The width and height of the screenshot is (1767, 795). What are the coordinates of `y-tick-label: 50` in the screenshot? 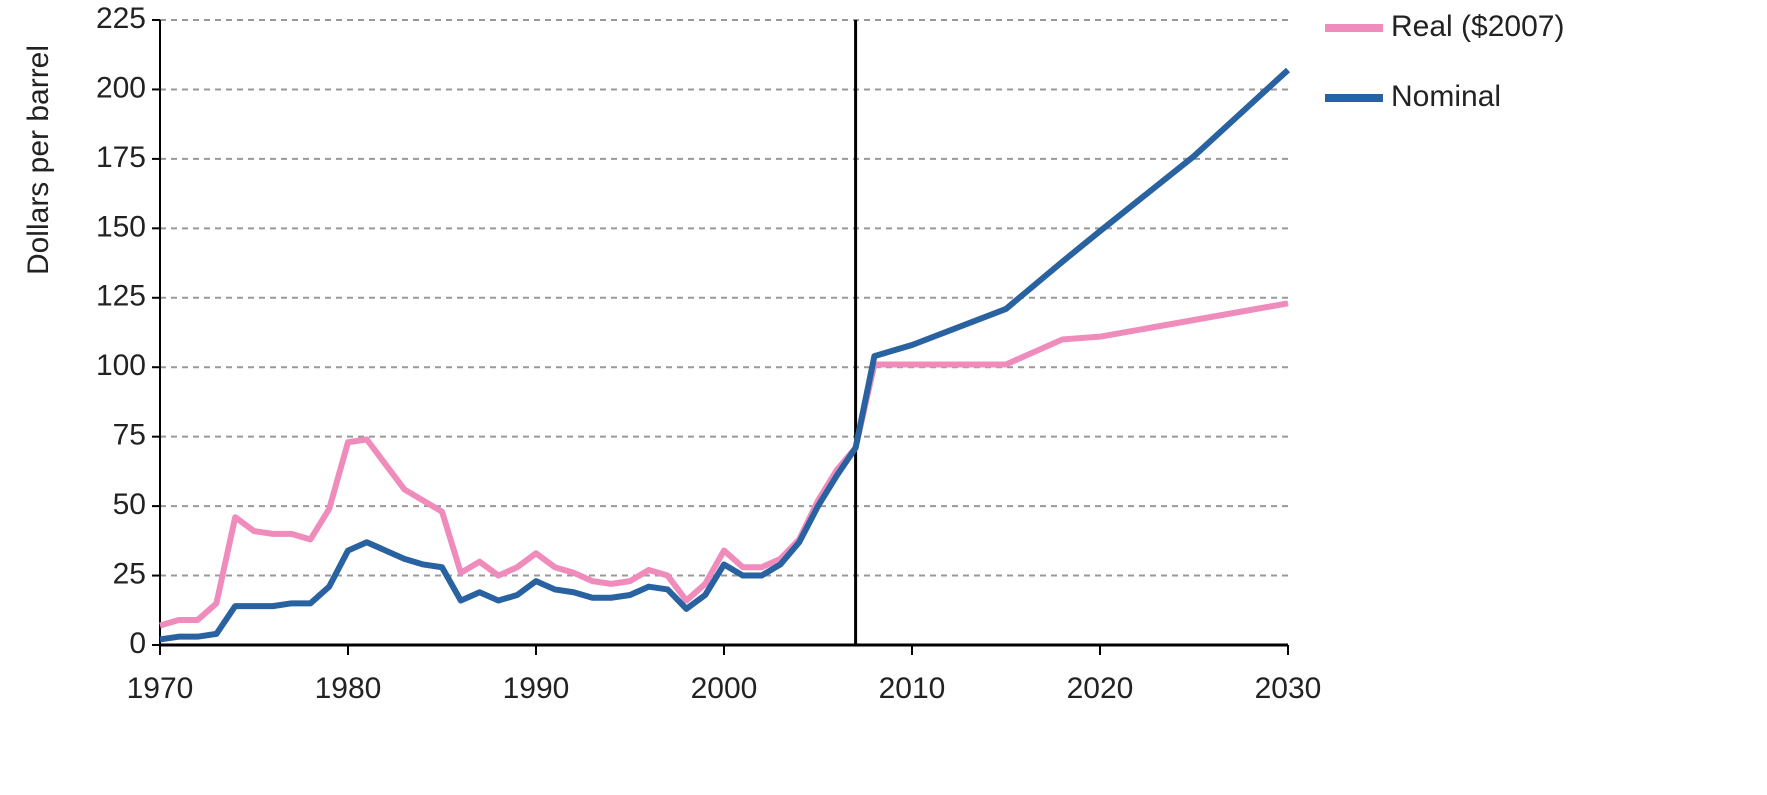 It's located at (129, 504).